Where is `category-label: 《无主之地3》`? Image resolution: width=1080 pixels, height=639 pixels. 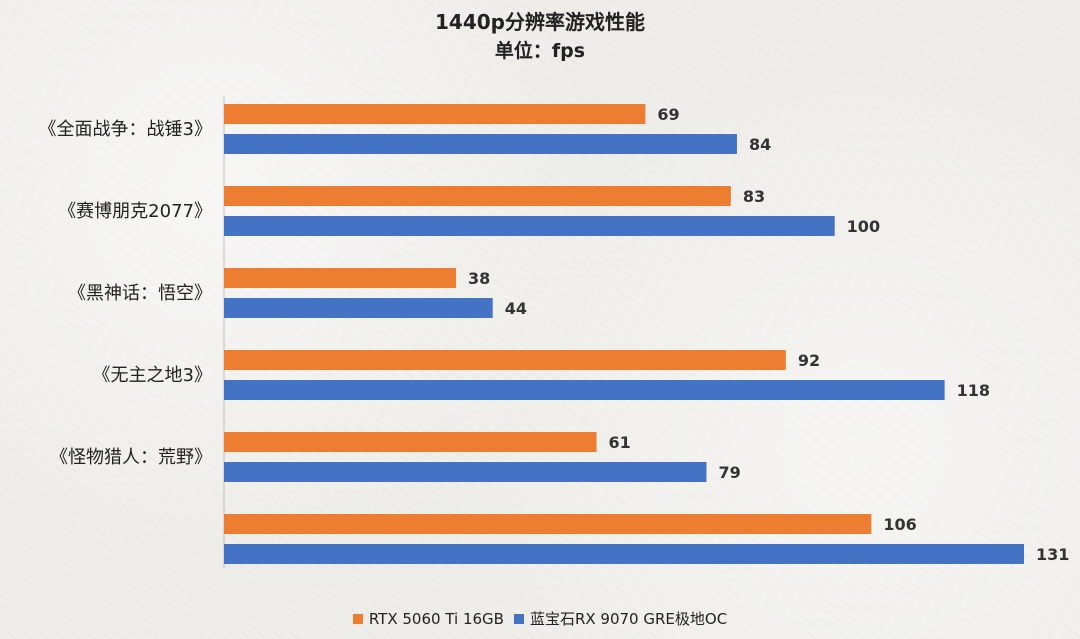 category-label: 《无主之地3》 is located at coordinates (152, 375).